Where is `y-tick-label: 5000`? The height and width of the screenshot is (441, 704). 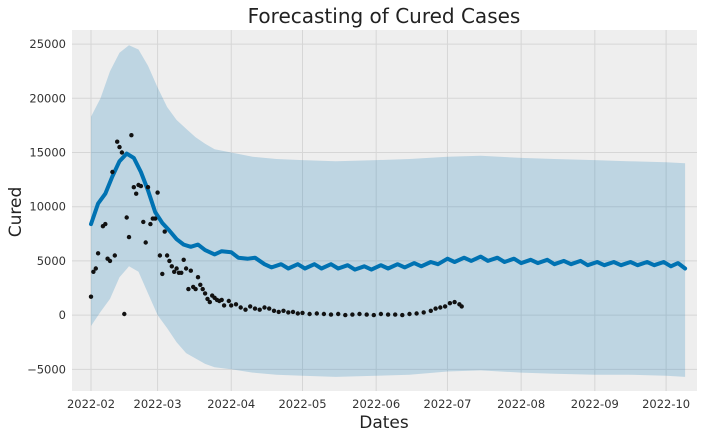
y-tick-label: 5000 is located at coordinates (51, 261).